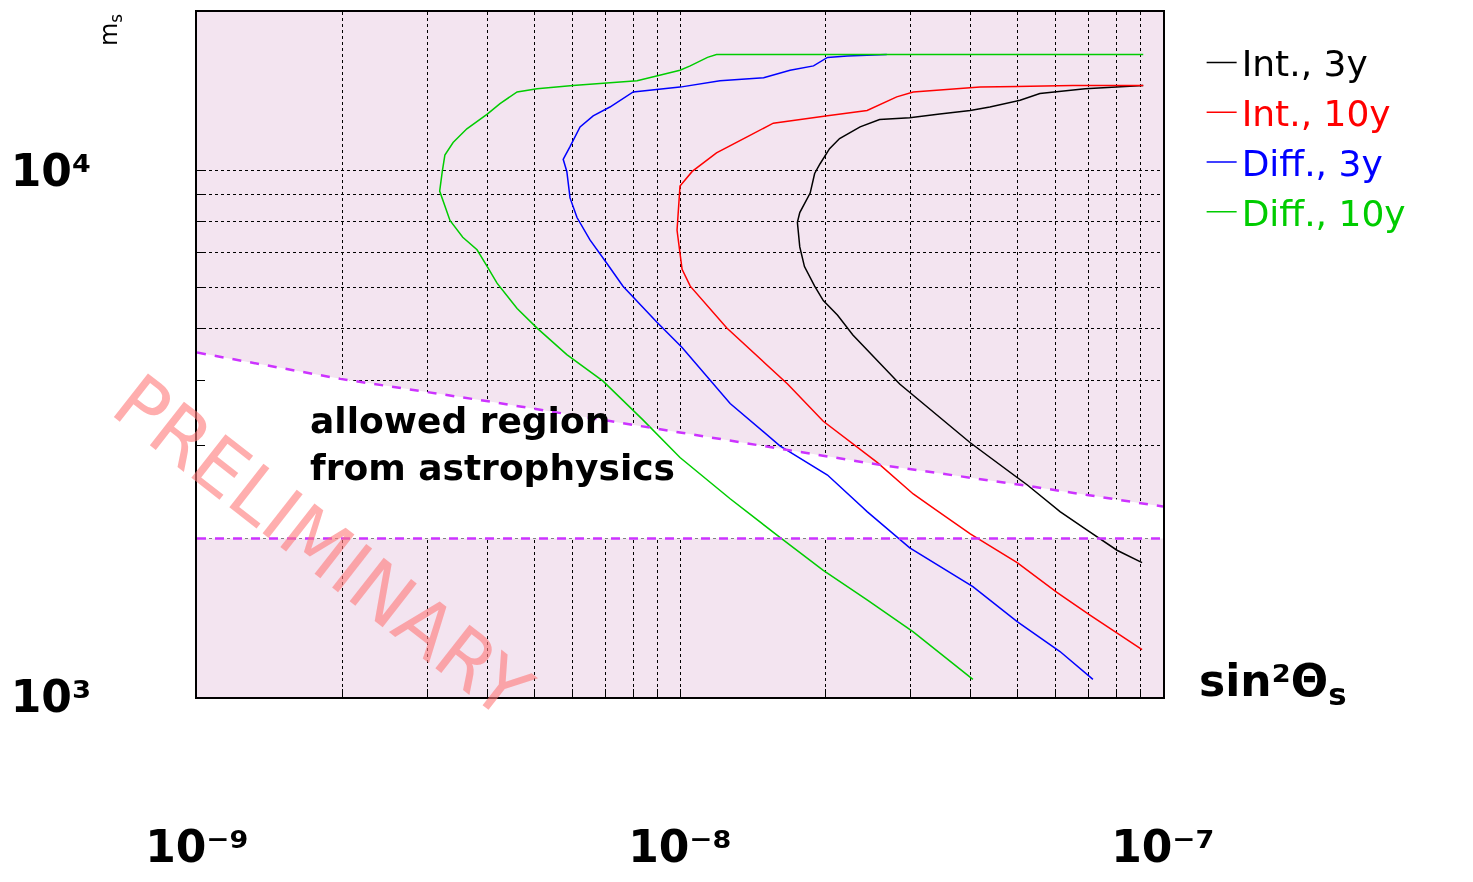  What do you see at coordinates (1163, 846) in the screenshot?
I see `x-tick-label: 10⁻⁷` at bounding box center [1163, 846].